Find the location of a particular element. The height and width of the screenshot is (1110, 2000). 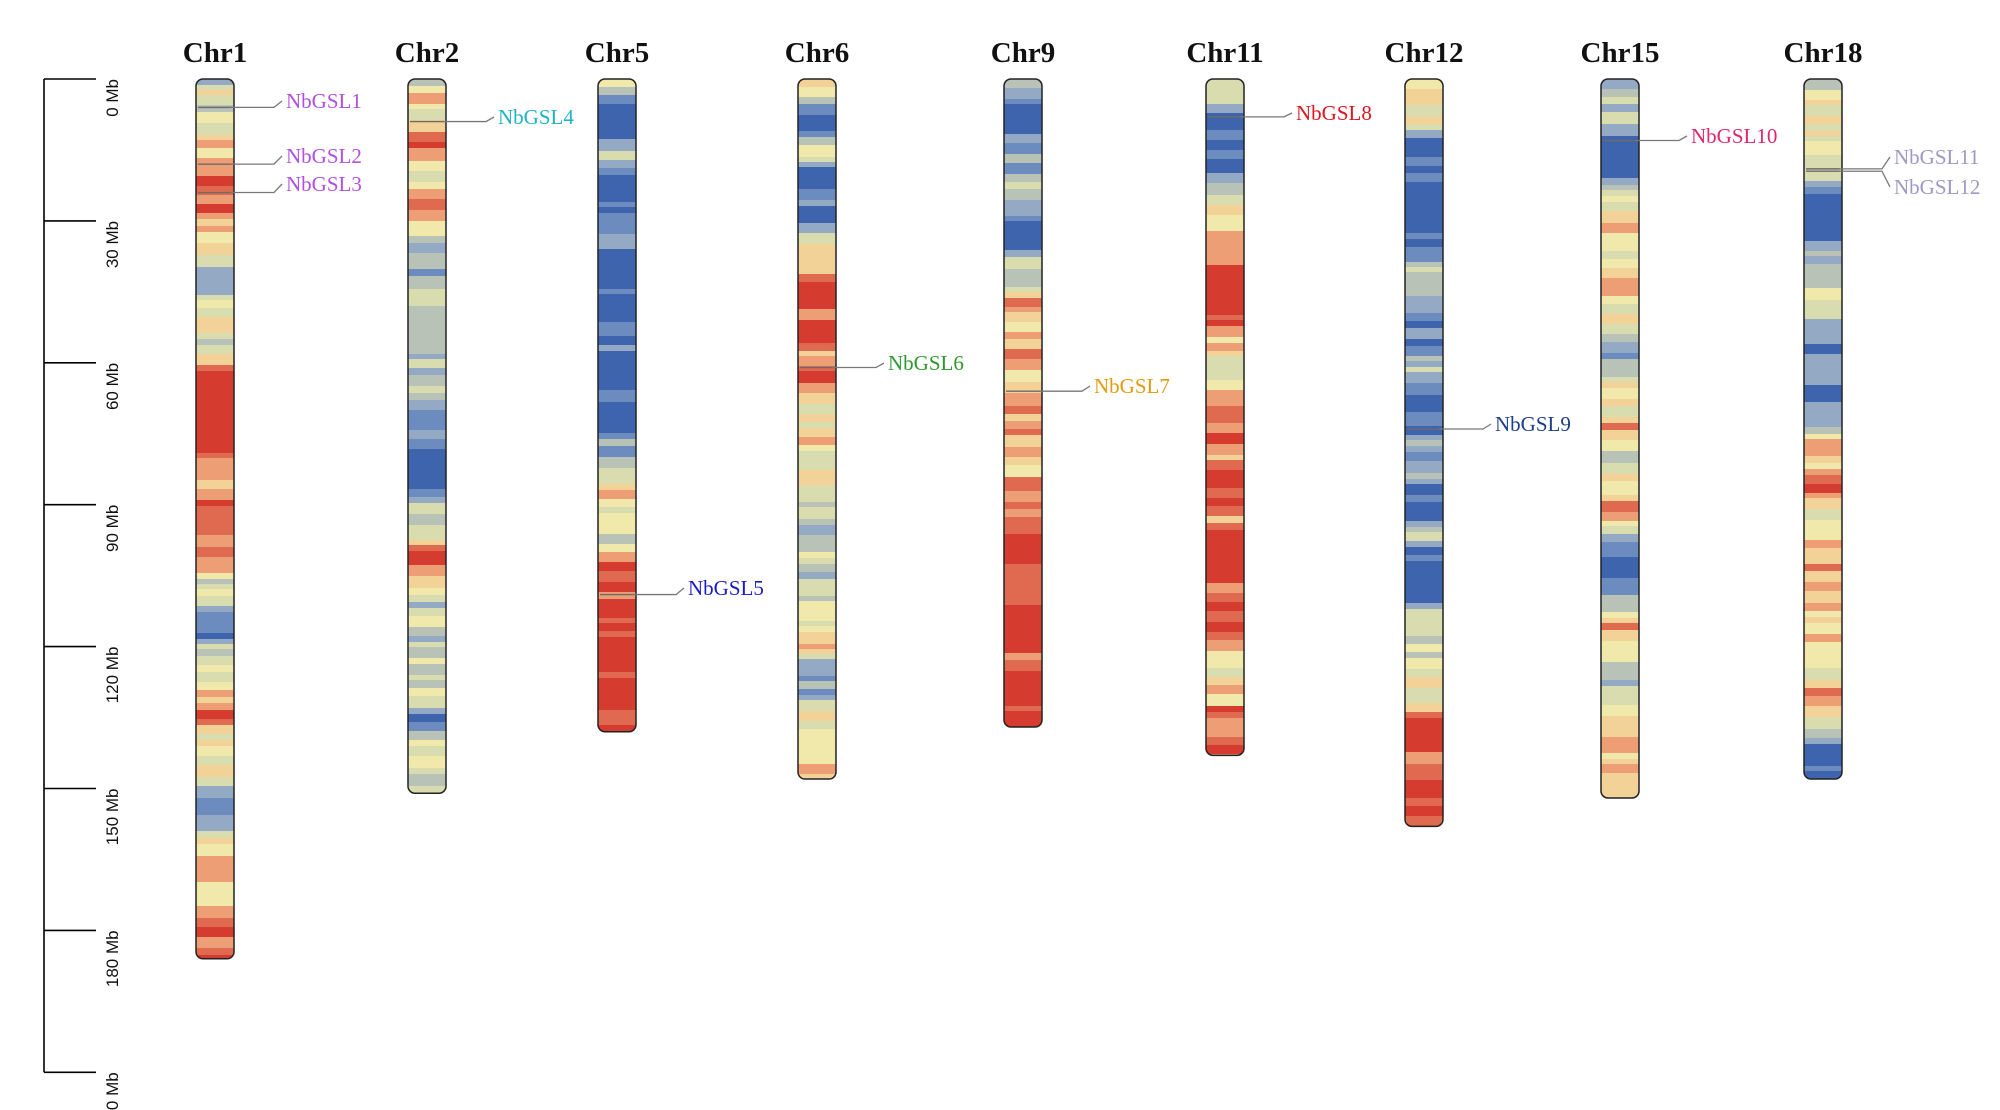

chromosome-outline is located at coordinates (215, 519).